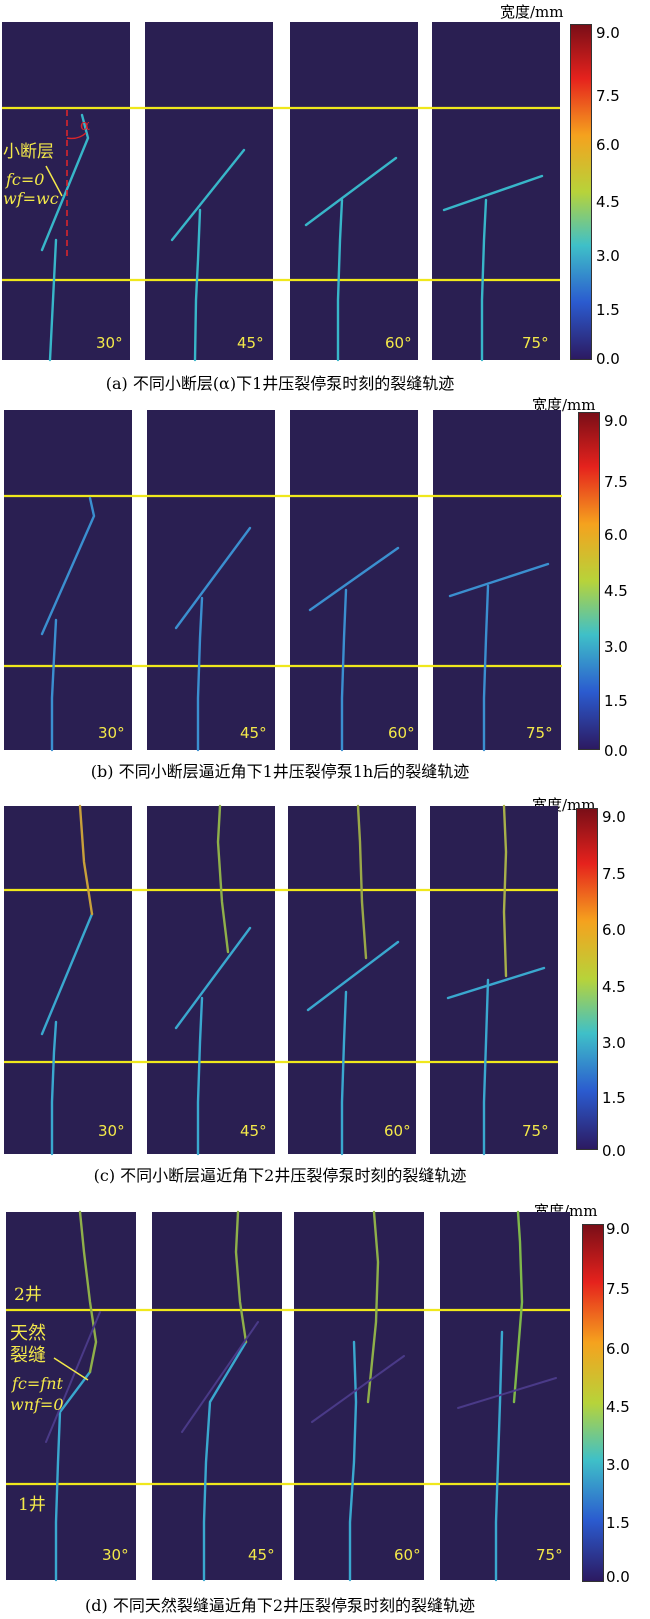 Image resolution: width=650 pixels, height=1619 pixels. What do you see at coordinates (281, 234) in the screenshot?
I see `panel-a-overlay` at bounding box center [281, 234].